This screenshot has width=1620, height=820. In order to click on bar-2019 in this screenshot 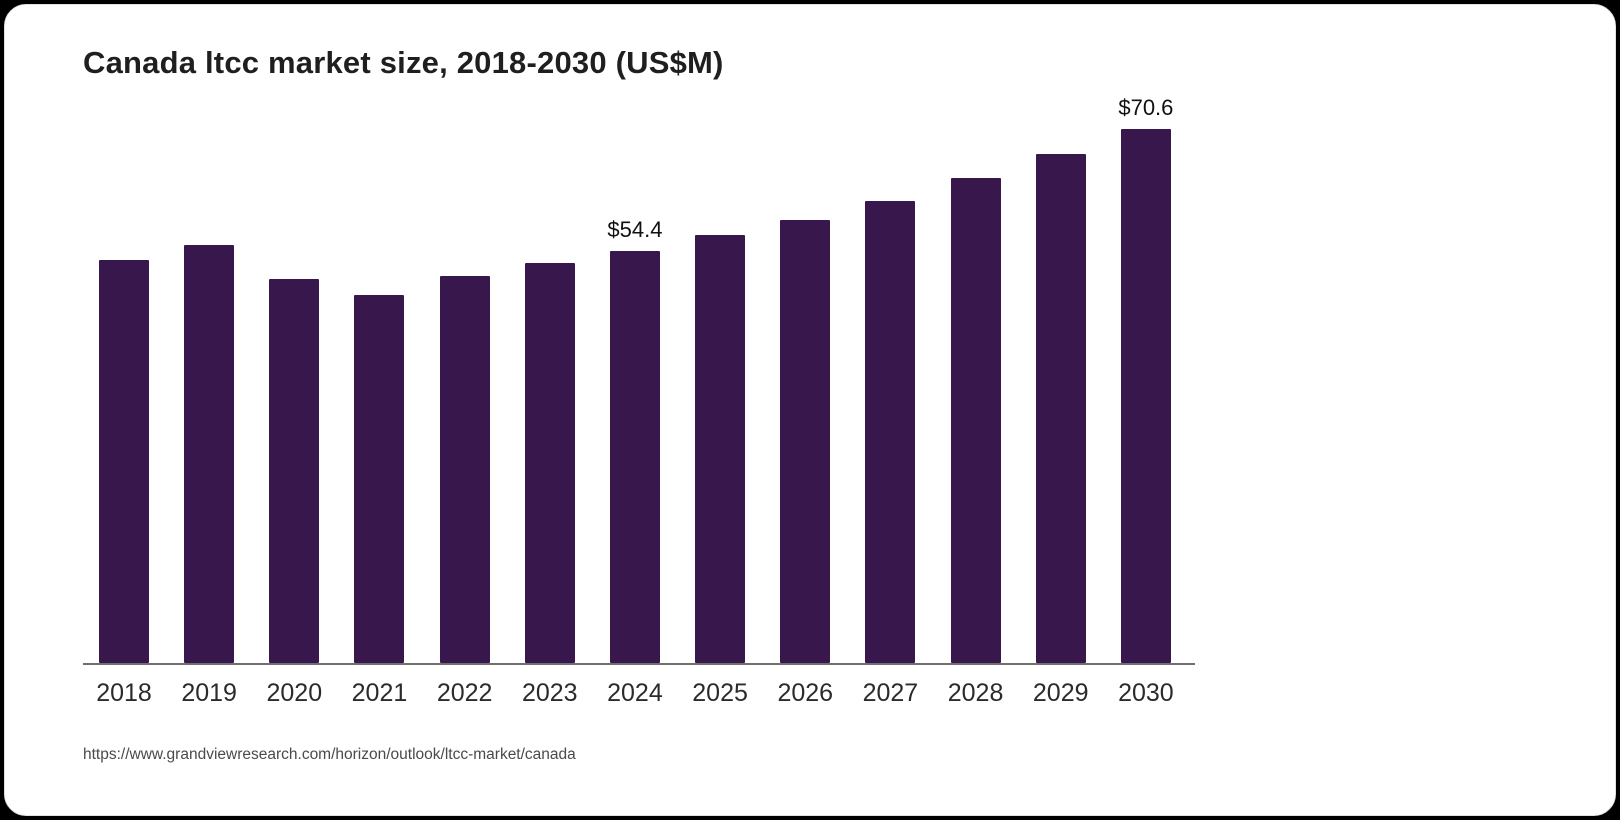, I will do `click(209, 454)`.